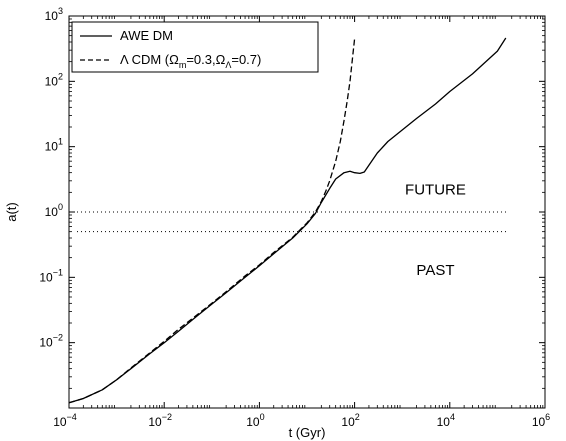 This screenshot has width=566, height=441. Describe the element at coordinates (54, 79) in the screenshot. I see `y-tick-label: 10²` at that location.